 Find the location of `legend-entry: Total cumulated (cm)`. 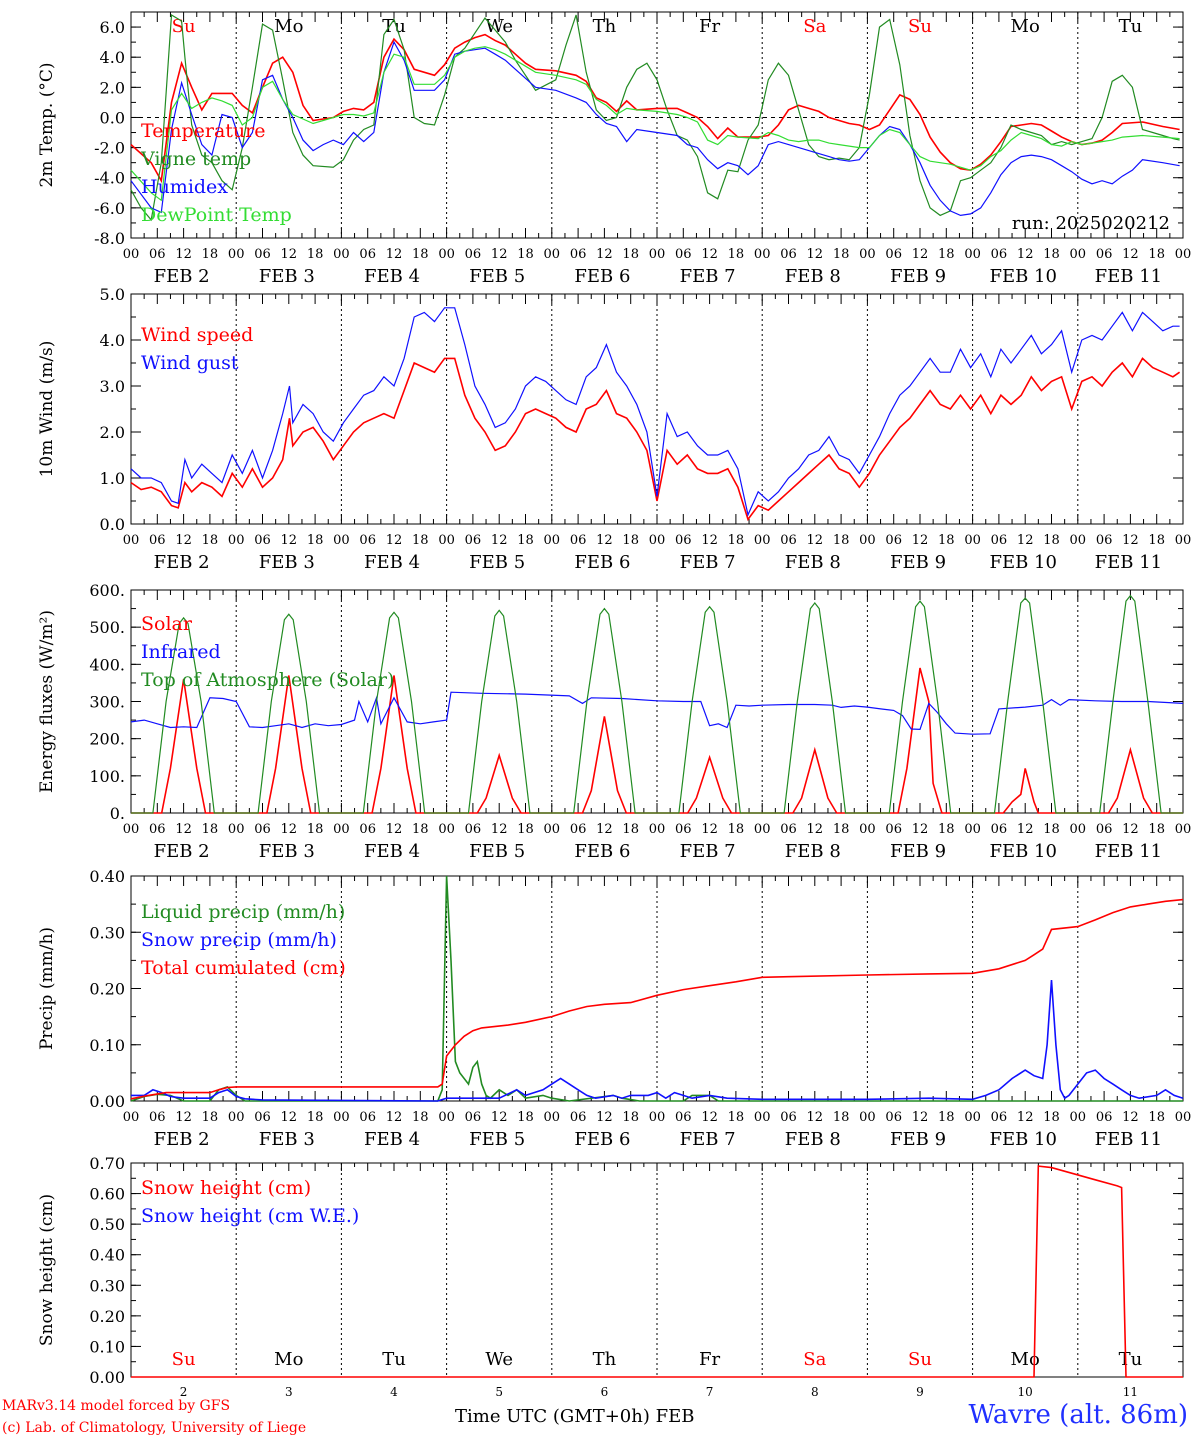

legend-entry: Total cumulated (cm) is located at coordinates (243, 968).